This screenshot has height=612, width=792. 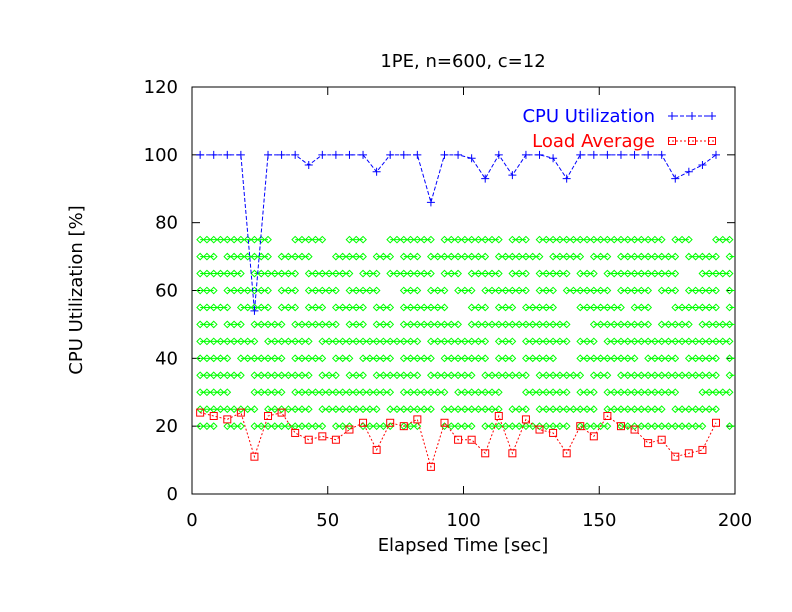 I want to click on x-tick-label: 100, so click(x=463, y=520).